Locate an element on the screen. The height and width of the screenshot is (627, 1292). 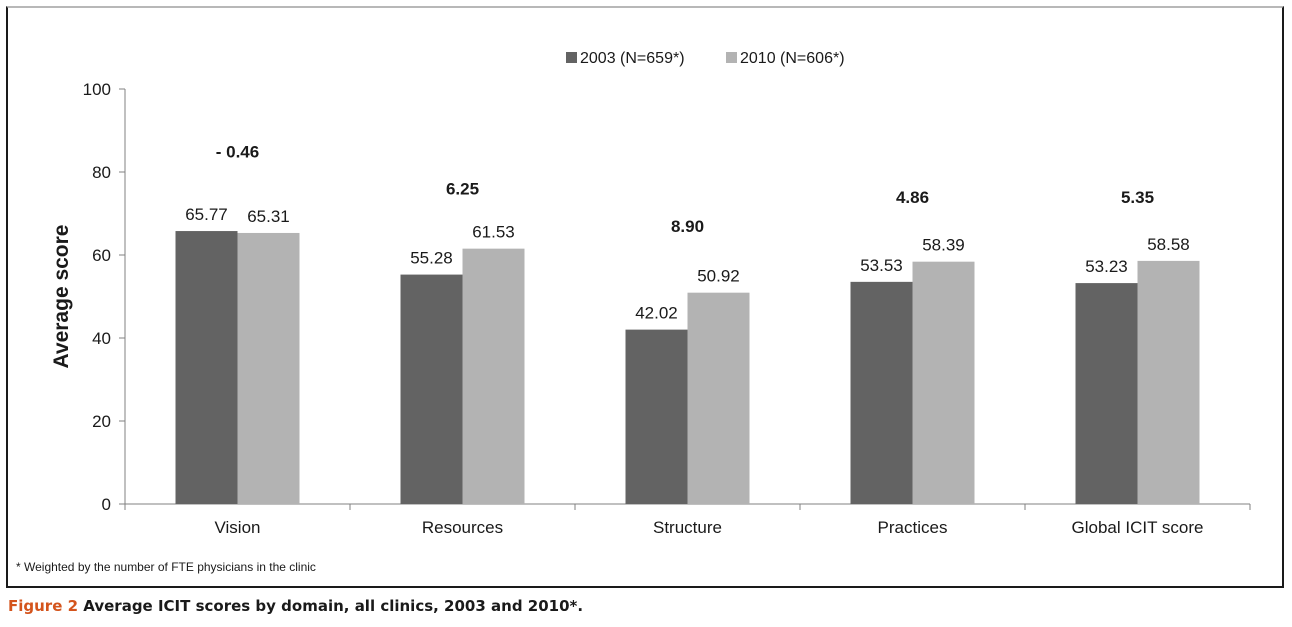
x-category-label: Global ICIT score is located at coordinates (1138, 527).